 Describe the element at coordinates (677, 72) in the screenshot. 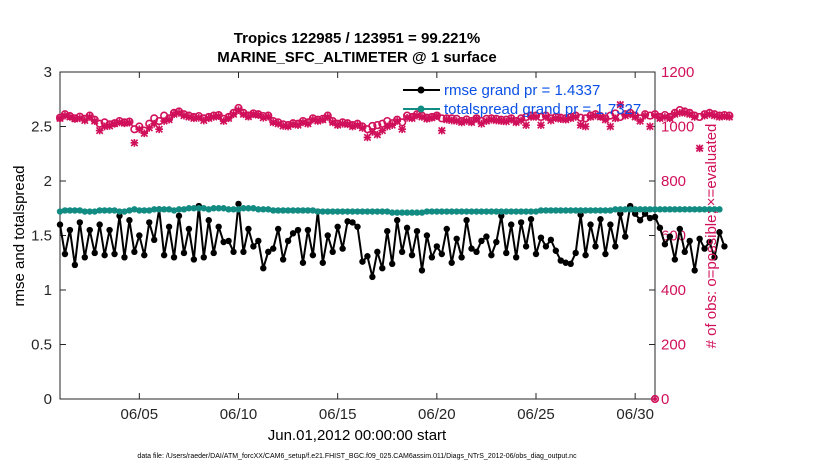

I see `y-right-tick-label: 1200` at that location.